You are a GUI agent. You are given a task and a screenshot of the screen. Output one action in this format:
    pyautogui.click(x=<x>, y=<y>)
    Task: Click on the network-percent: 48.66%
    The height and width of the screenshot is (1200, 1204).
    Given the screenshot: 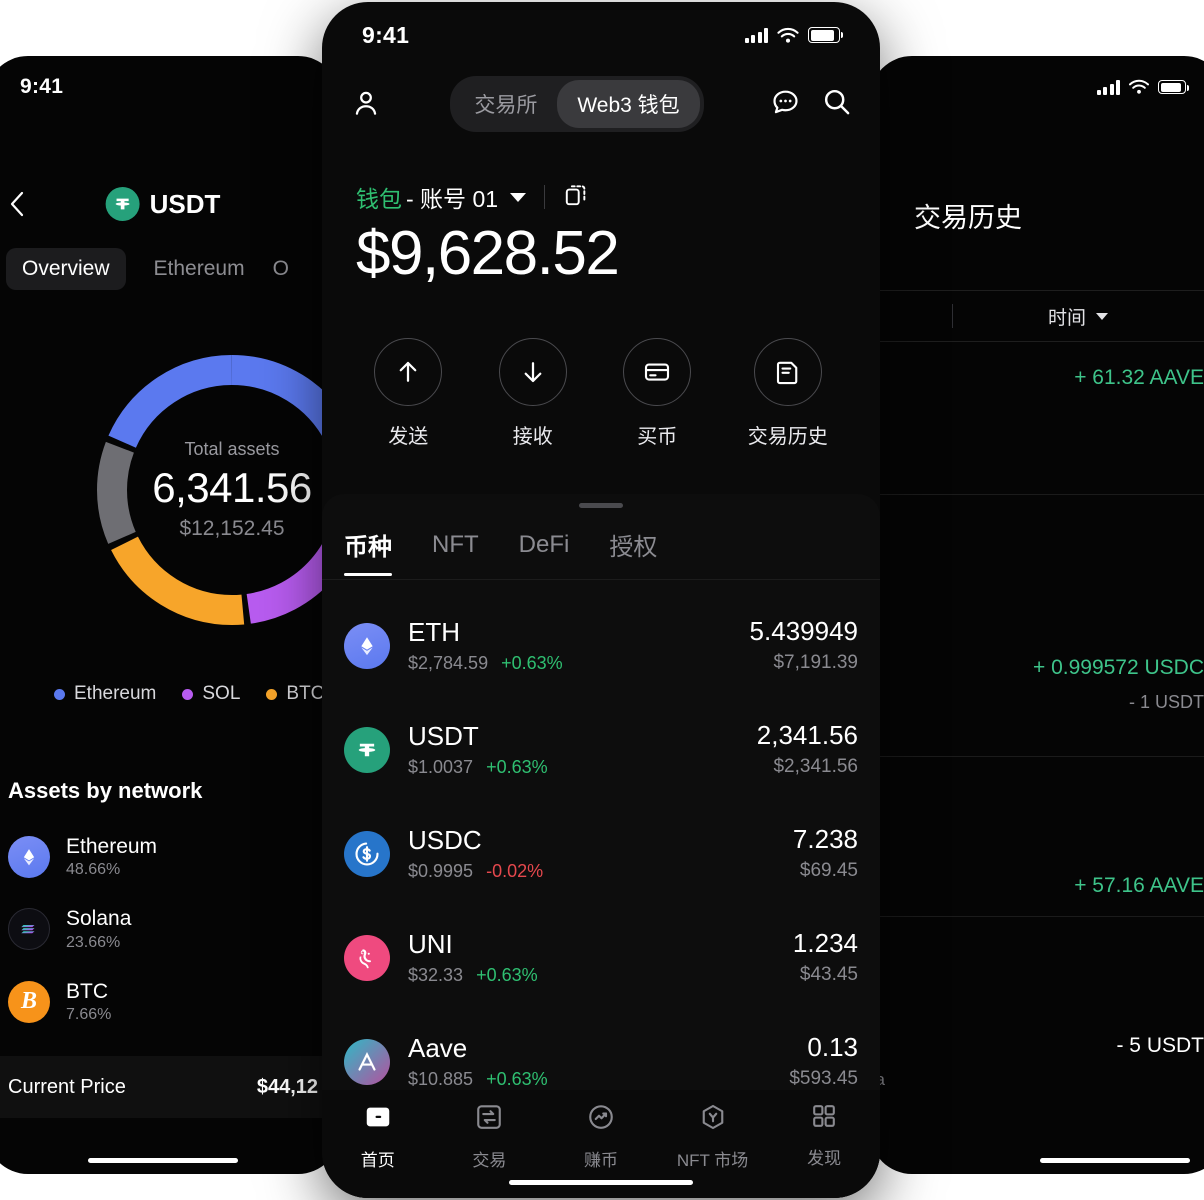 What is the action you would take?
    pyautogui.click(x=93, y=870)
    